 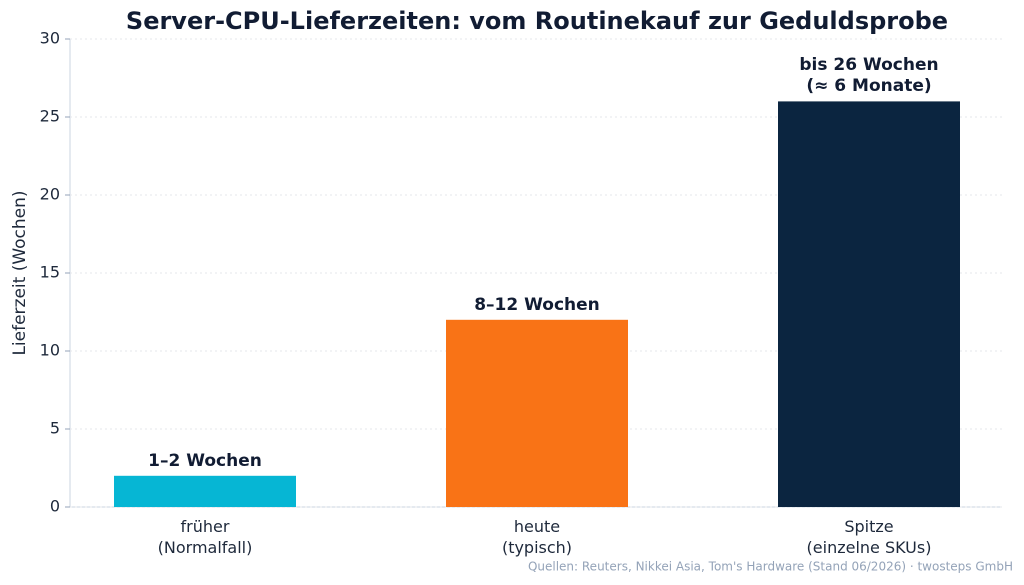 What do you see at coordinates (50, 38) in the screenshot?
I see `y-tick-label: 30` at bounding box center [50, 38].